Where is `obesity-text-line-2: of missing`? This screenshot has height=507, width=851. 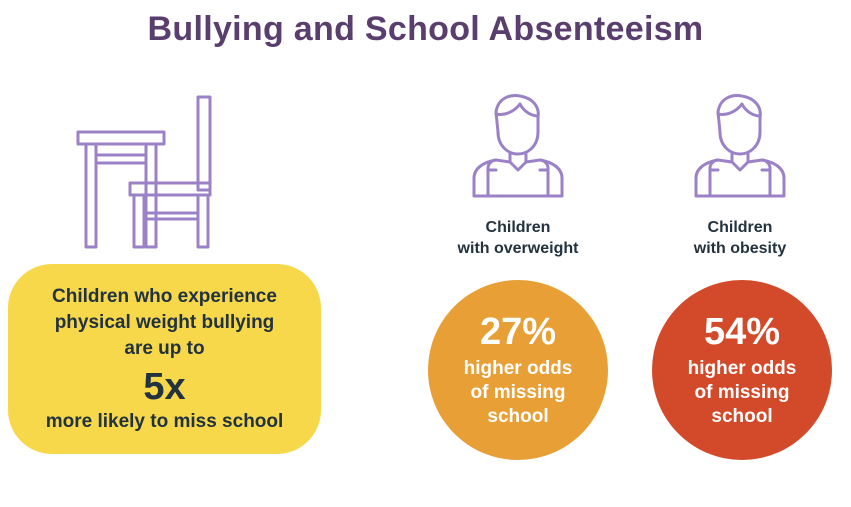
obesity-text-line-2: of missing is located at coordinates (742, 392).